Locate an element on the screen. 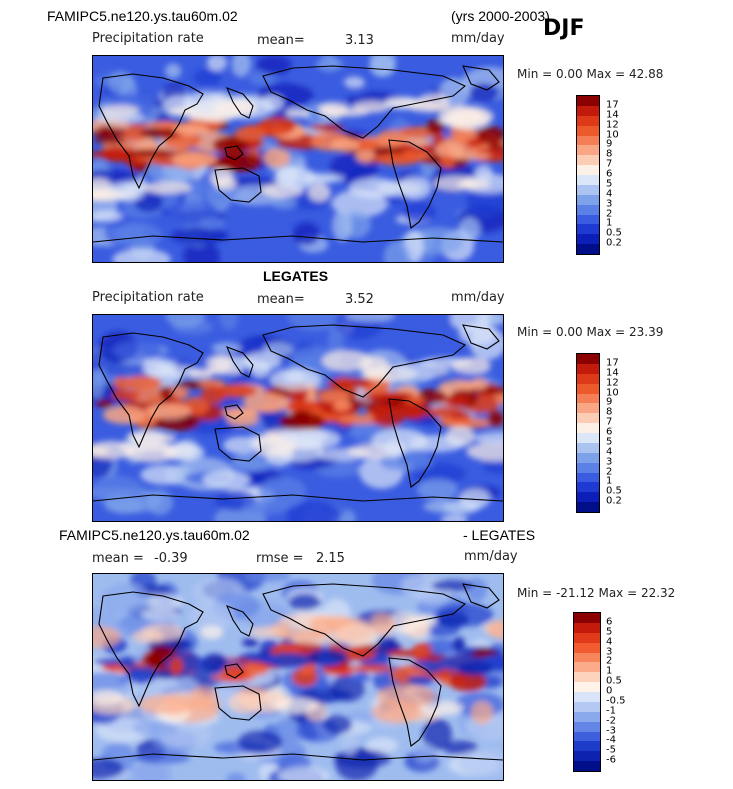 Image resolution: width=733 pixels, height=789 pixels. p2-mean-label: mean= is located at coordinates (281, 299).